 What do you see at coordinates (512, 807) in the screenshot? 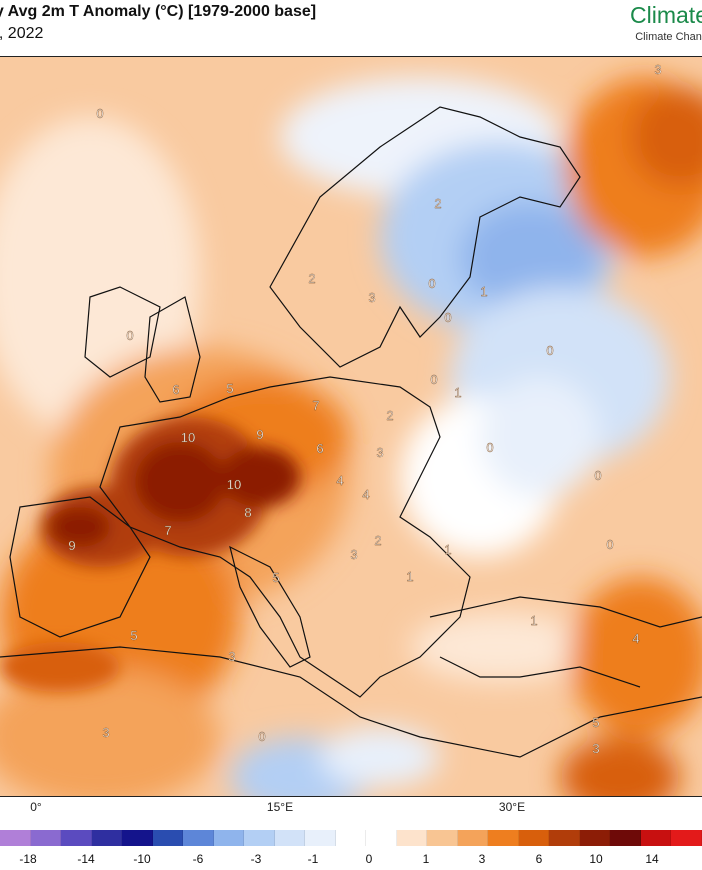
I see `lon-tick-30e: 30°E` at bounding box center [512, 807].